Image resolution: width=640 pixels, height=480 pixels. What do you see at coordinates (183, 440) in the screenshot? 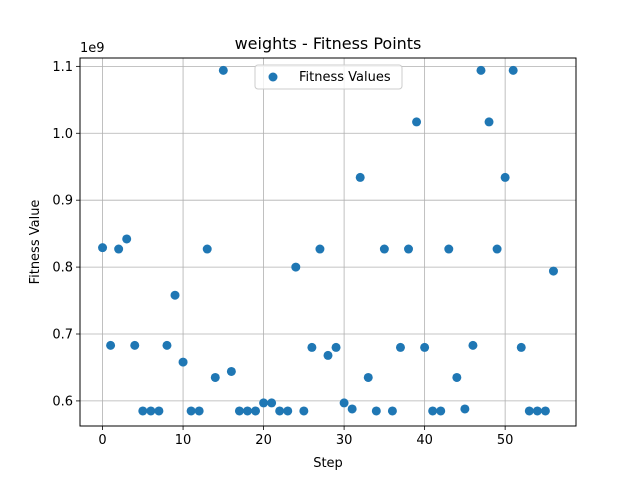
I see `x-tick-label: 10` at bounding box center [183, 440].